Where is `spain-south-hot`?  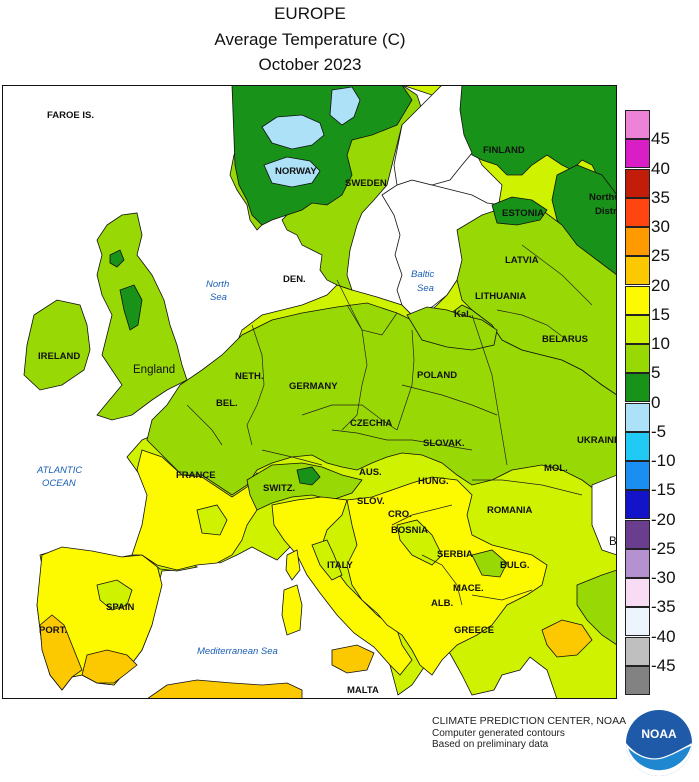
spain-south-hot is located at coordinates (109, 666).